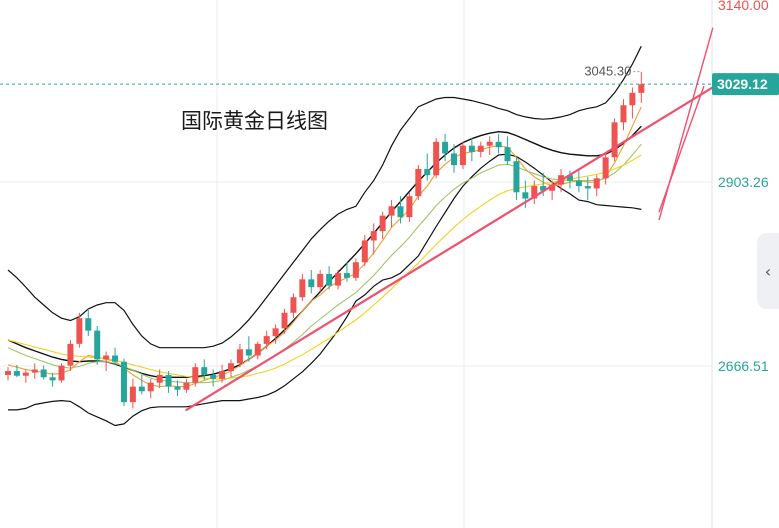  I want to click on collapse-panel-button: ‹, so click(768, 271).